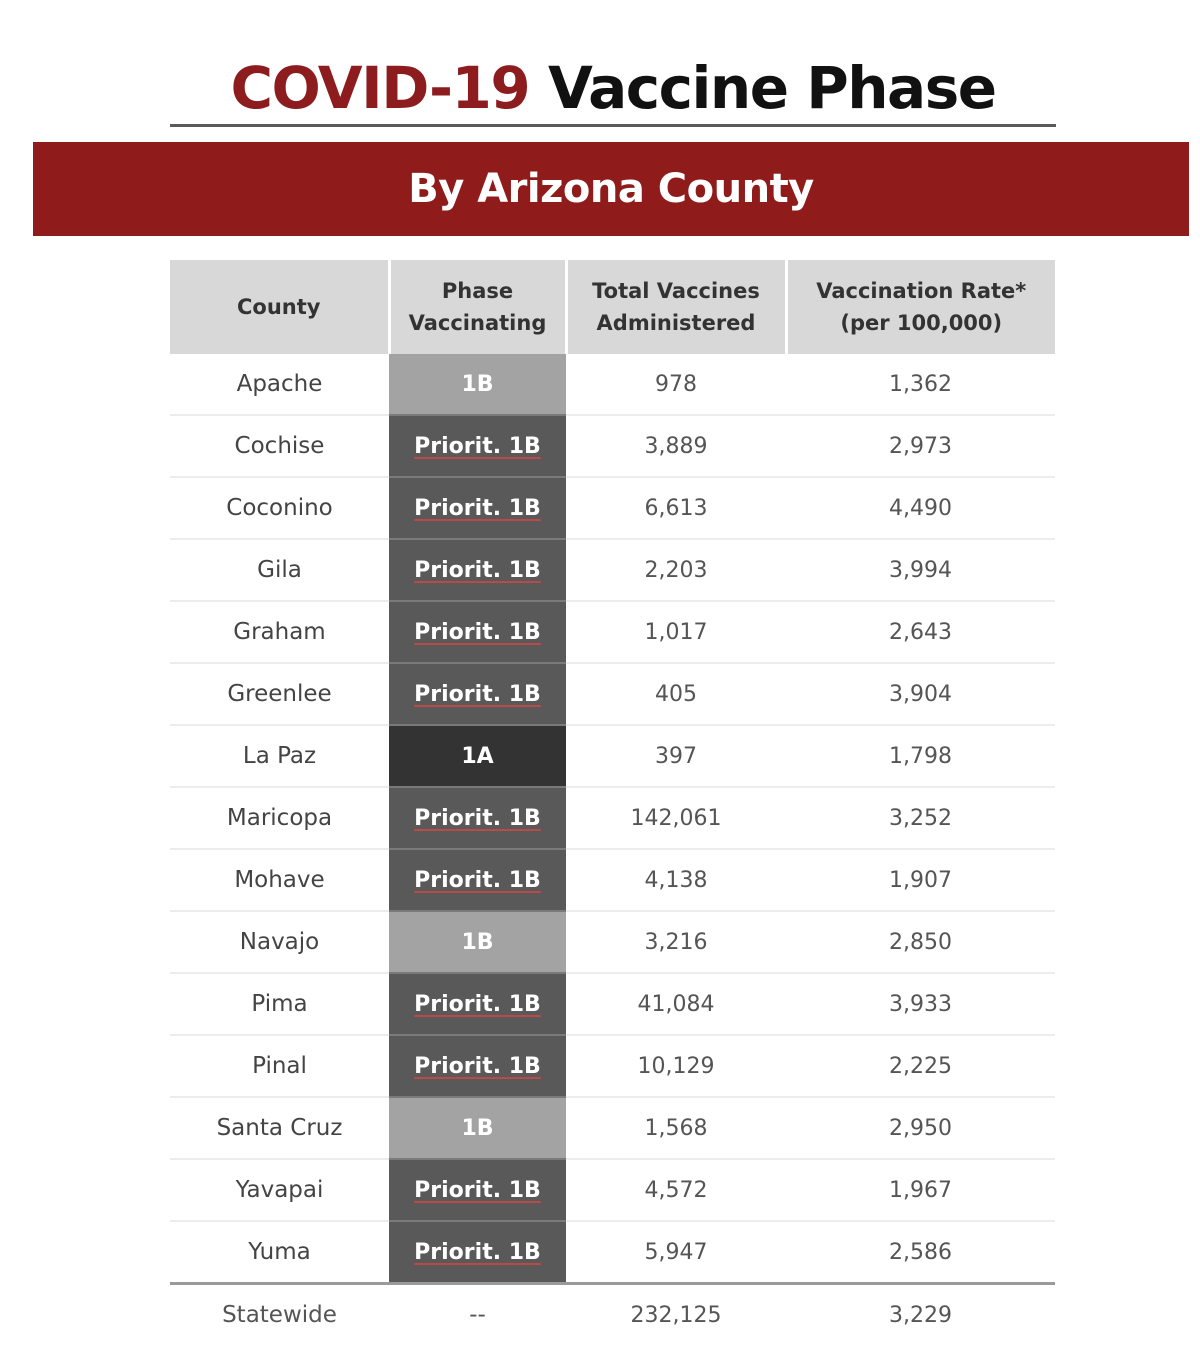 This screenshot has width=1200, height=1345. Describe the element at coordinates (676, 570) in the screenshot. I see `total-cell: 2,203` at that location.